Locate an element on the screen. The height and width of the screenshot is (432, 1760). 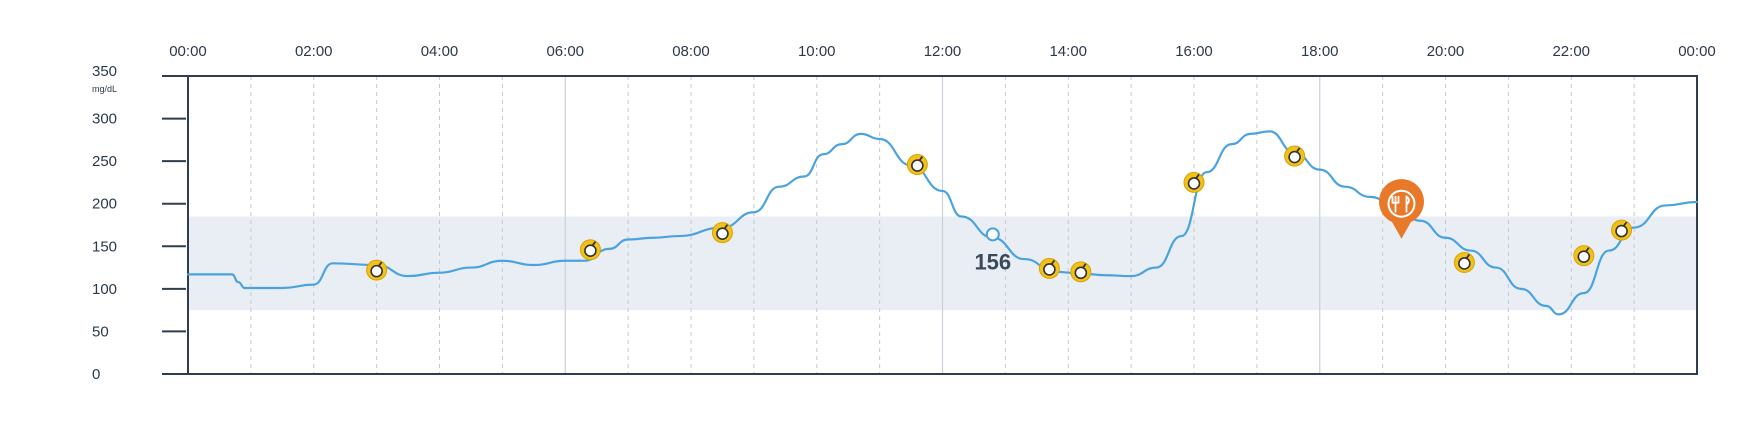
y-tick-label: 200 is located at coordinates (104, 204).